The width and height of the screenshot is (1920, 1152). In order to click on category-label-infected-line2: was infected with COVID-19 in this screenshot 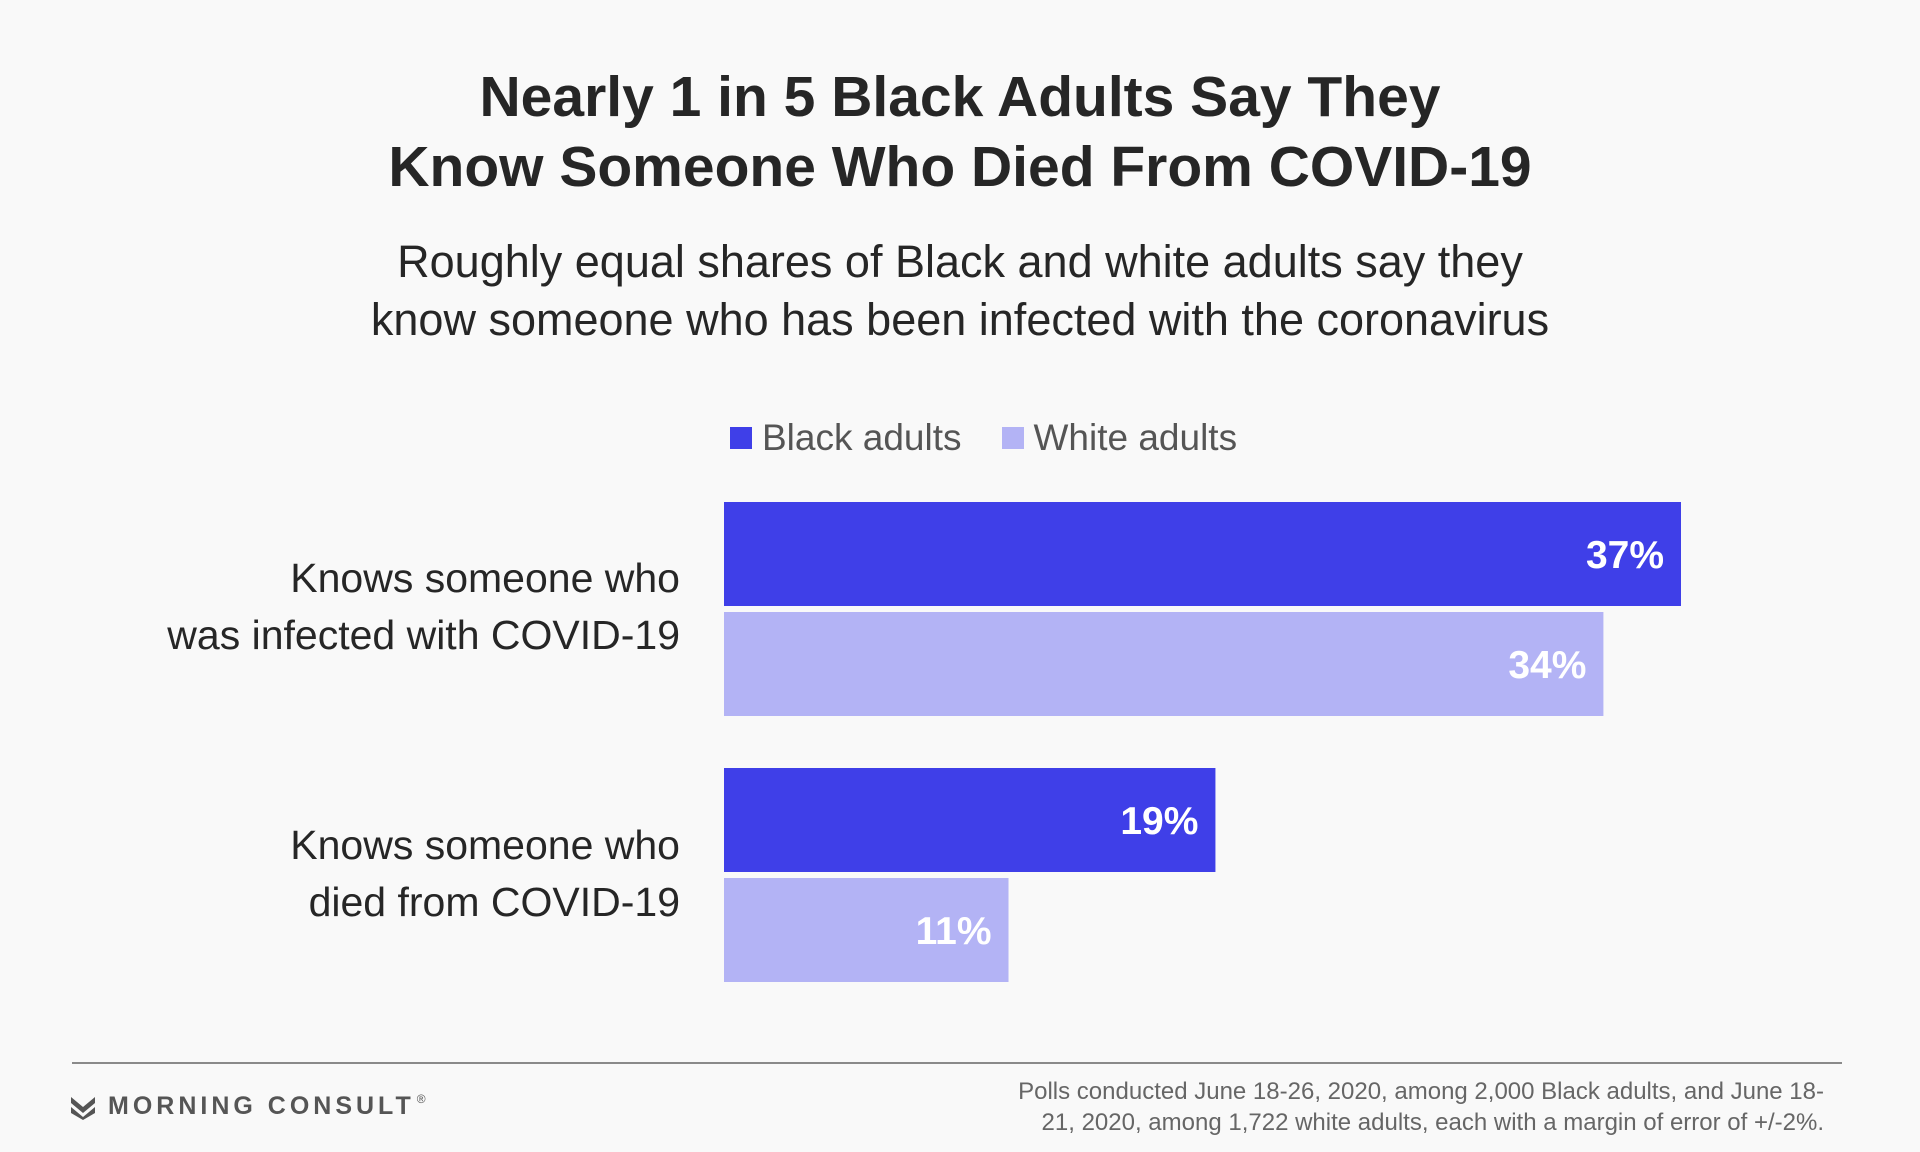, I will do `click(423, 635)`.